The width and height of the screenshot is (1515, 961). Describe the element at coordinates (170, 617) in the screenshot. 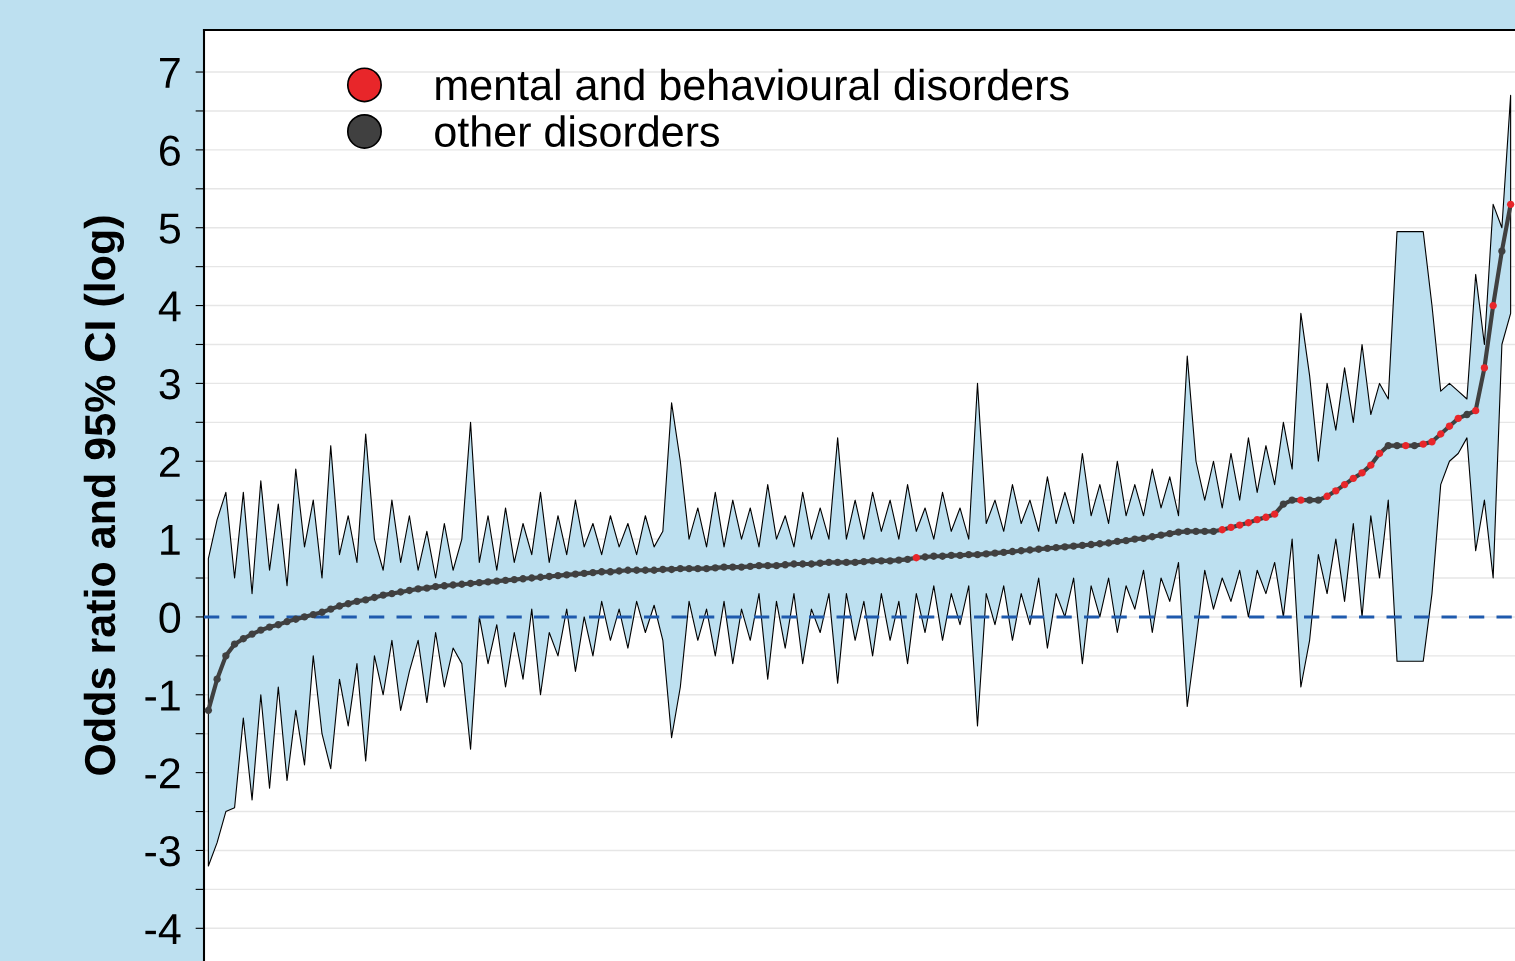

I see `y-tick-label: 0` at that location.